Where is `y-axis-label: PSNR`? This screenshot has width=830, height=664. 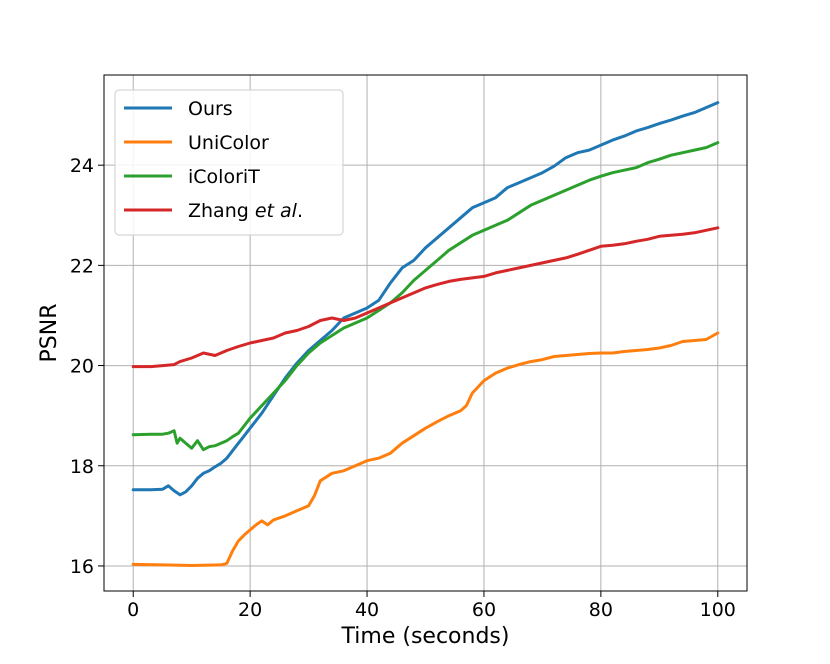
y-axis-label: PSNR is located at coordinates (49, 333).